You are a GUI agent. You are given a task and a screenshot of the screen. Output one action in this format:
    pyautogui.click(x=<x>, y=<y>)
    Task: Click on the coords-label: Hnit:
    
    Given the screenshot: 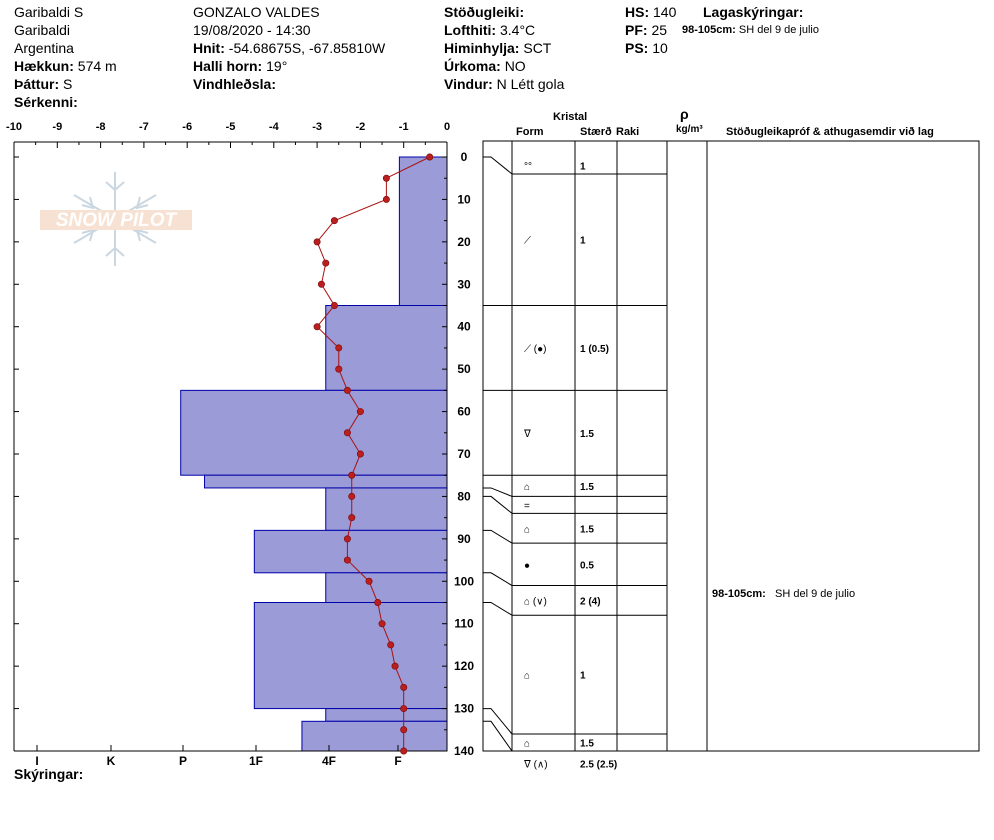 What is the action you would take?
    pyautogui.click(x=209, y=48)
    